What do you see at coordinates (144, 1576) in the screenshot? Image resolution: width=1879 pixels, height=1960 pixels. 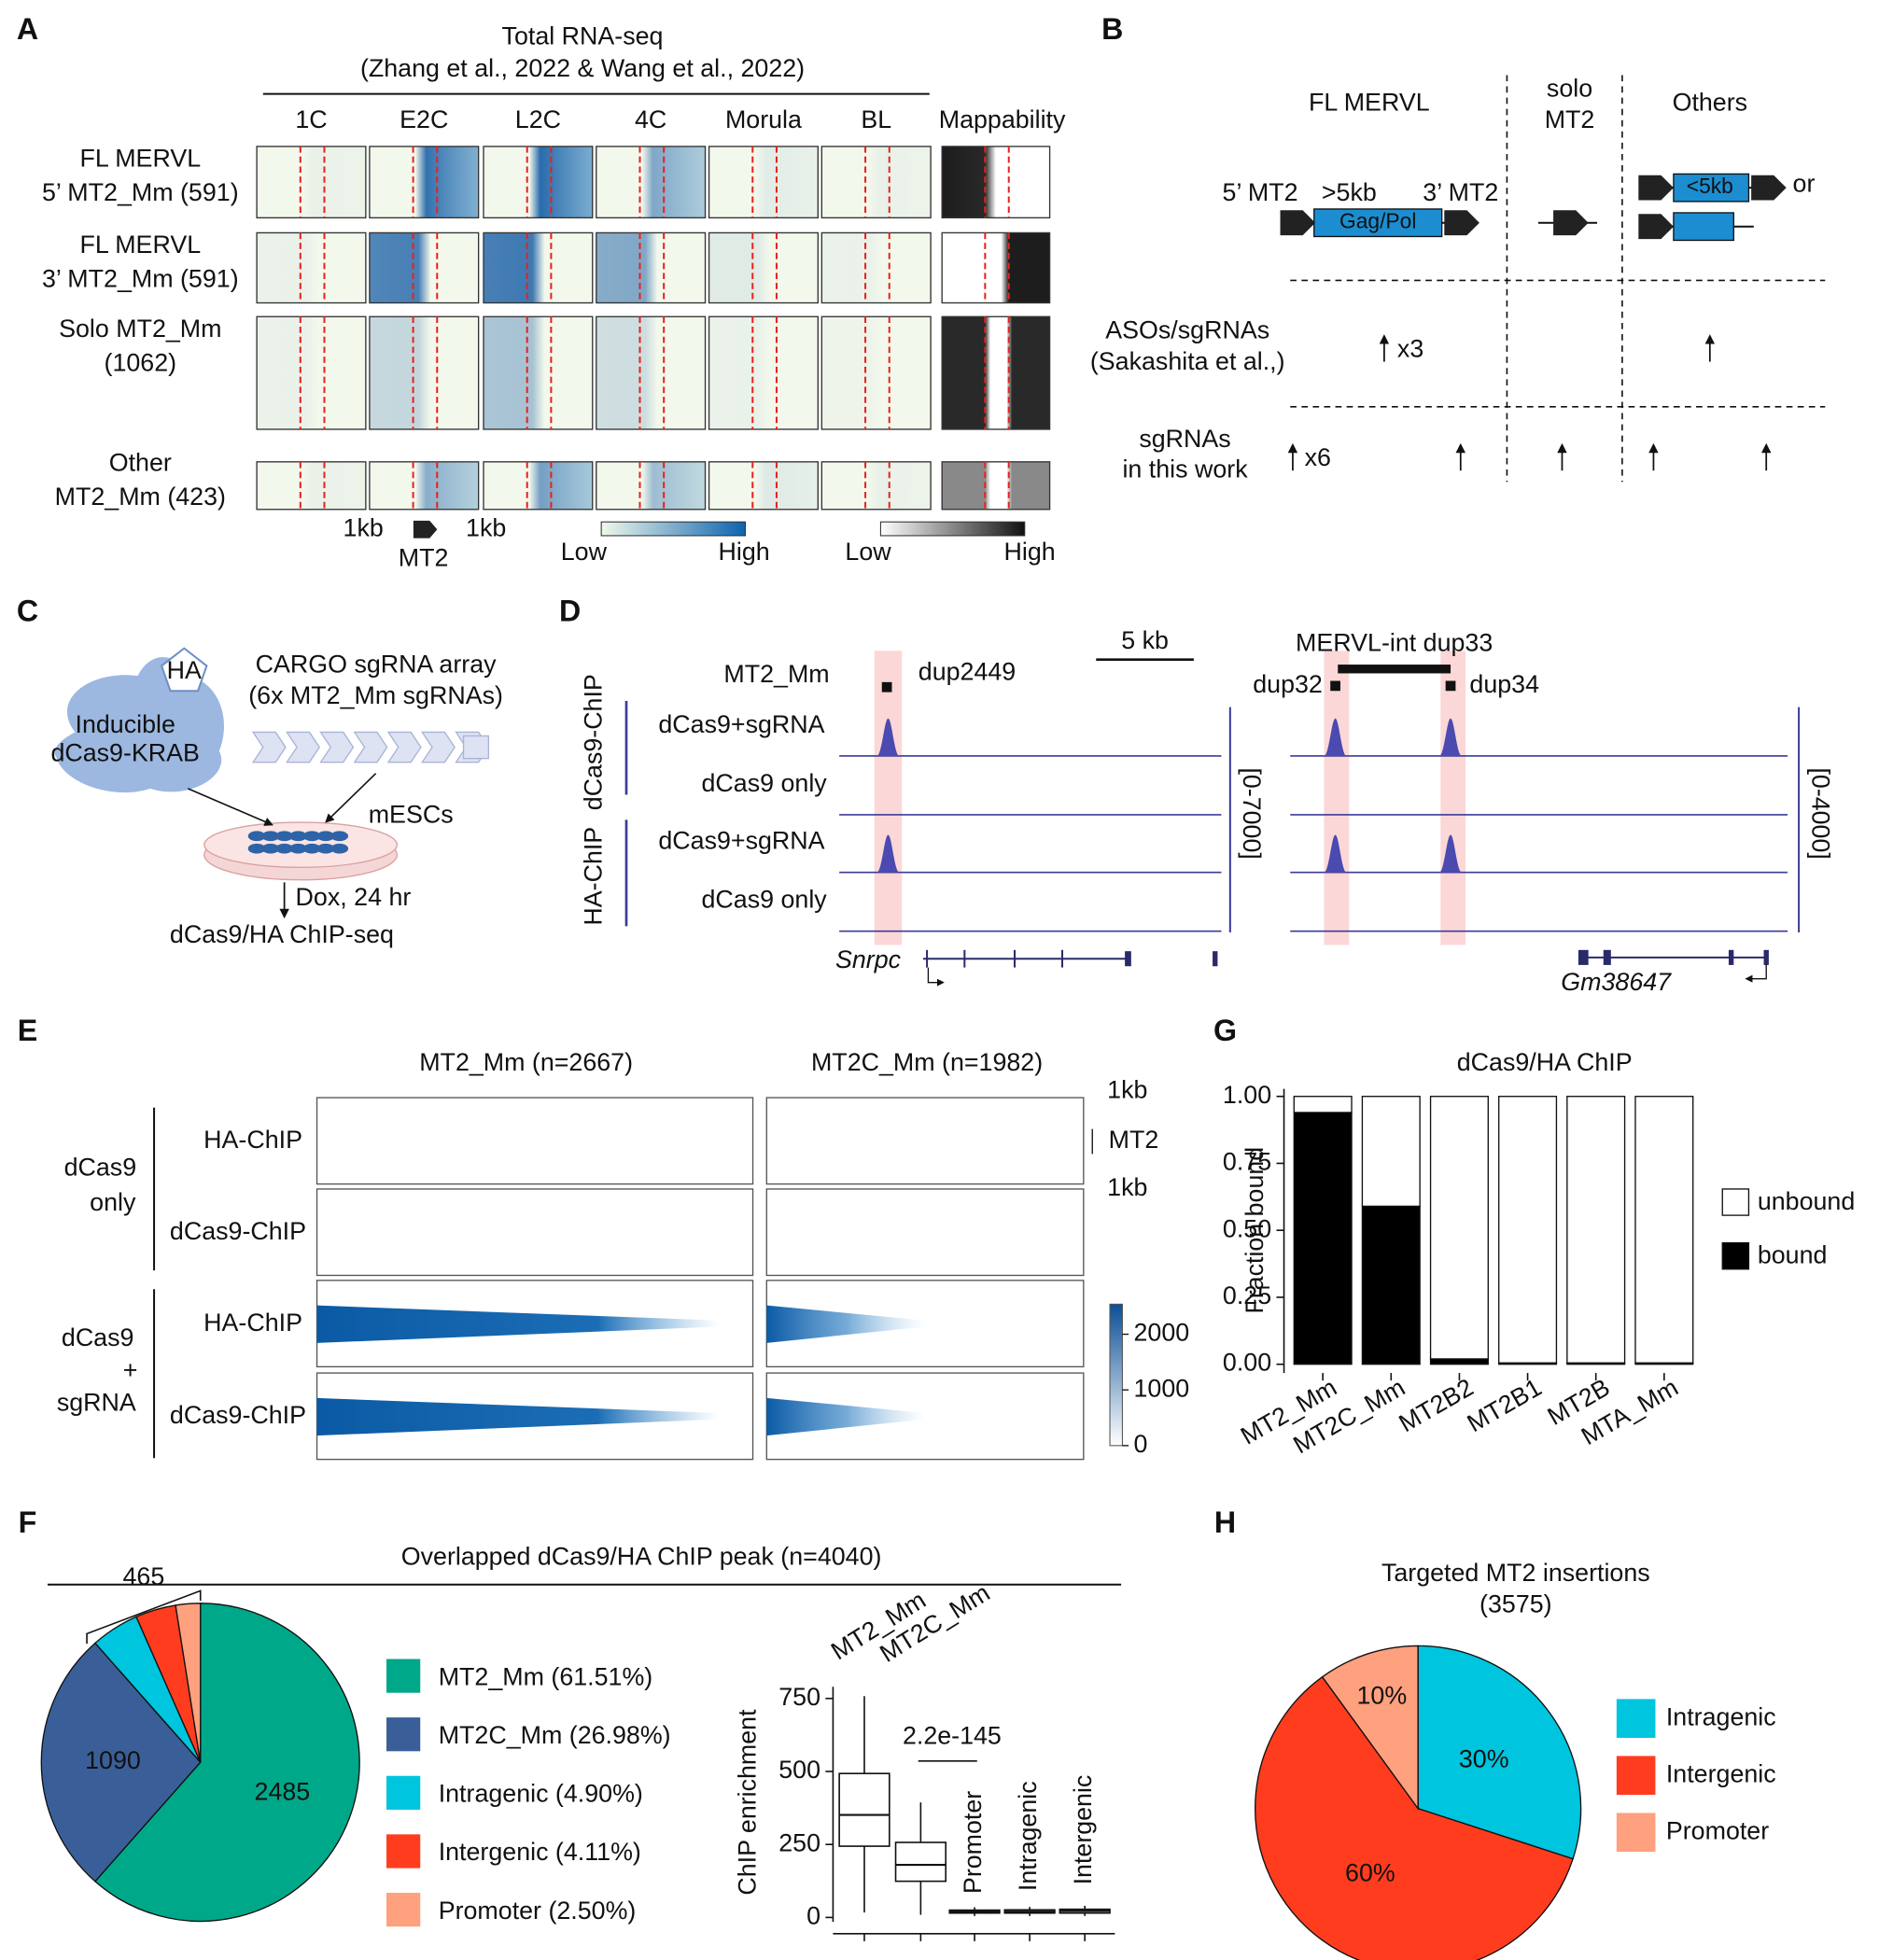 I see `data-label: 465` at bounding box center [144, 1576].